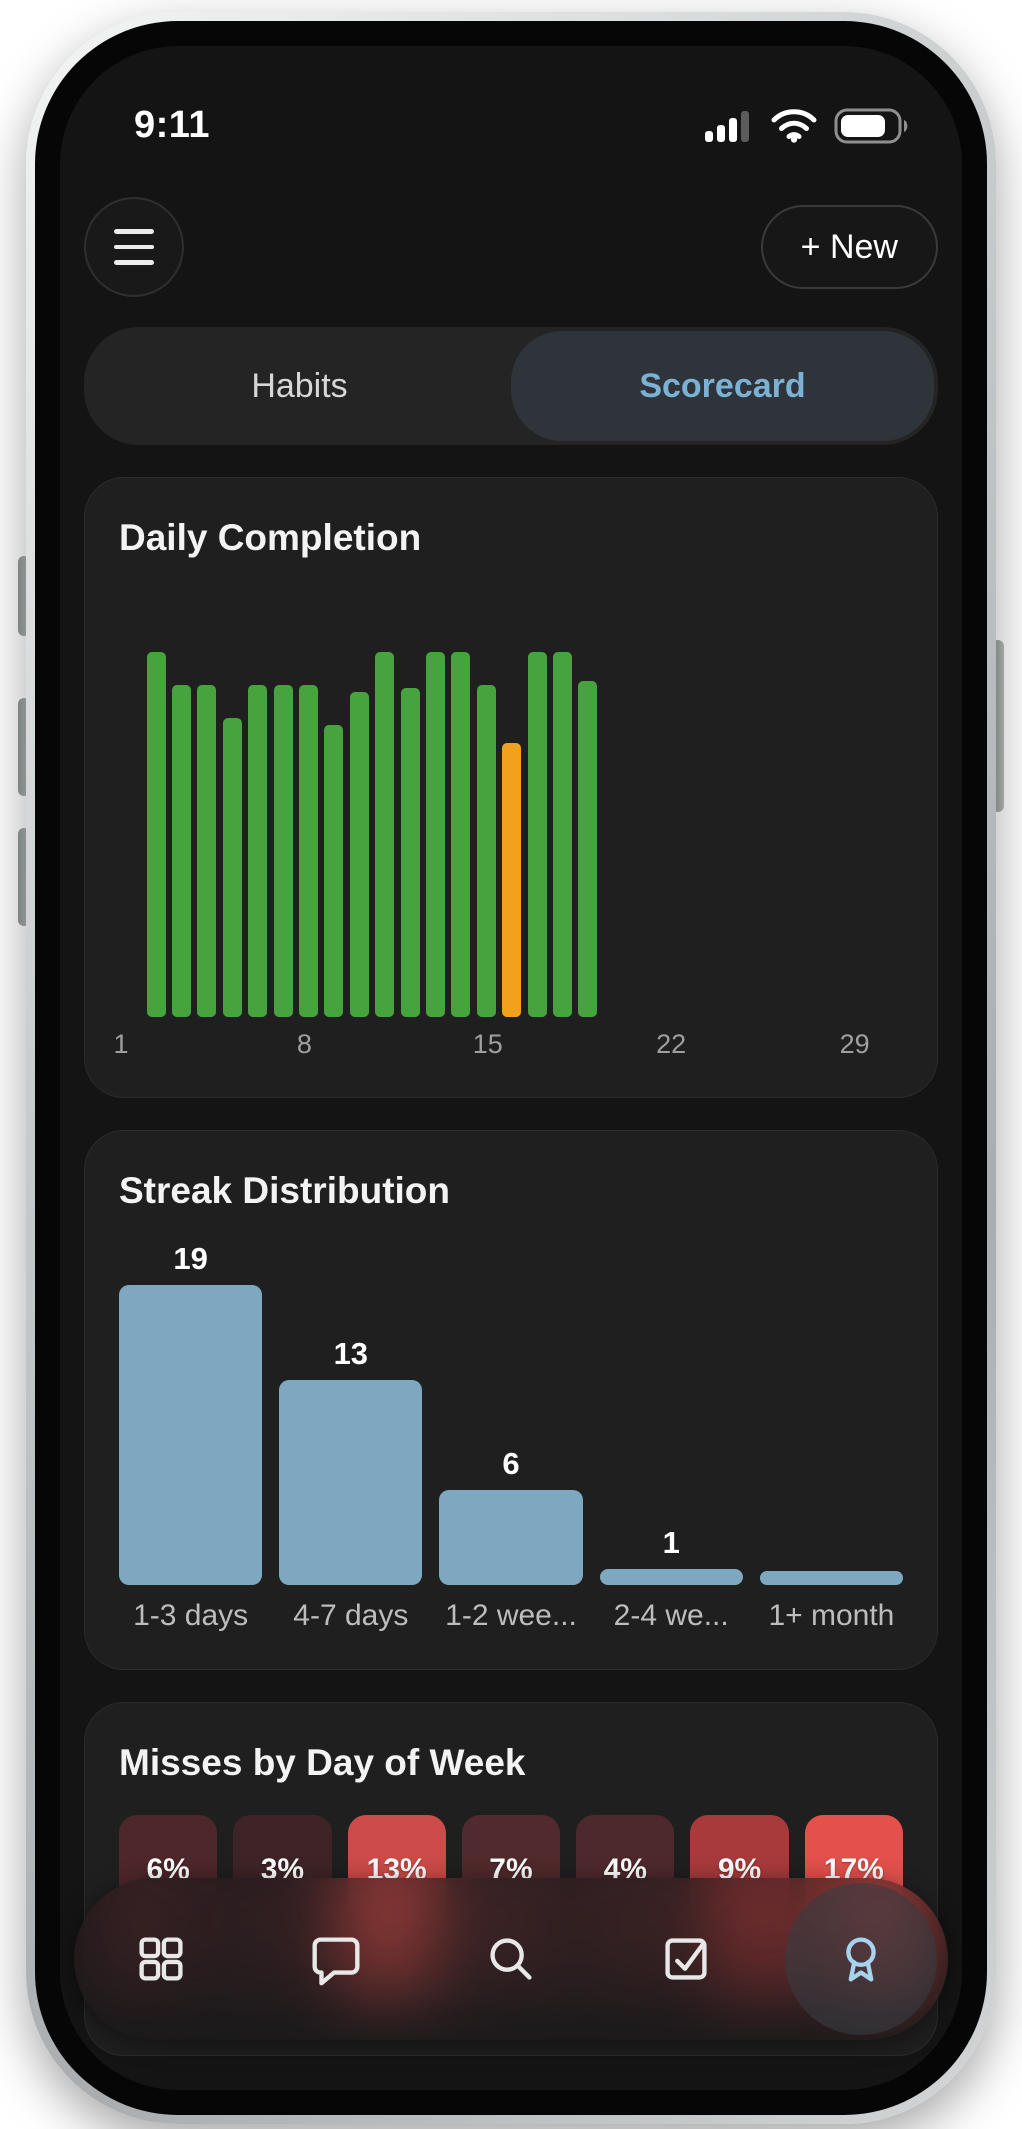 The height and width of the screenshot is (2129, 1022). What do you see at coordinates (511, 1463) in the screenshot?
I see `streak-value-label: 6` at bounding box center [511, 1463].